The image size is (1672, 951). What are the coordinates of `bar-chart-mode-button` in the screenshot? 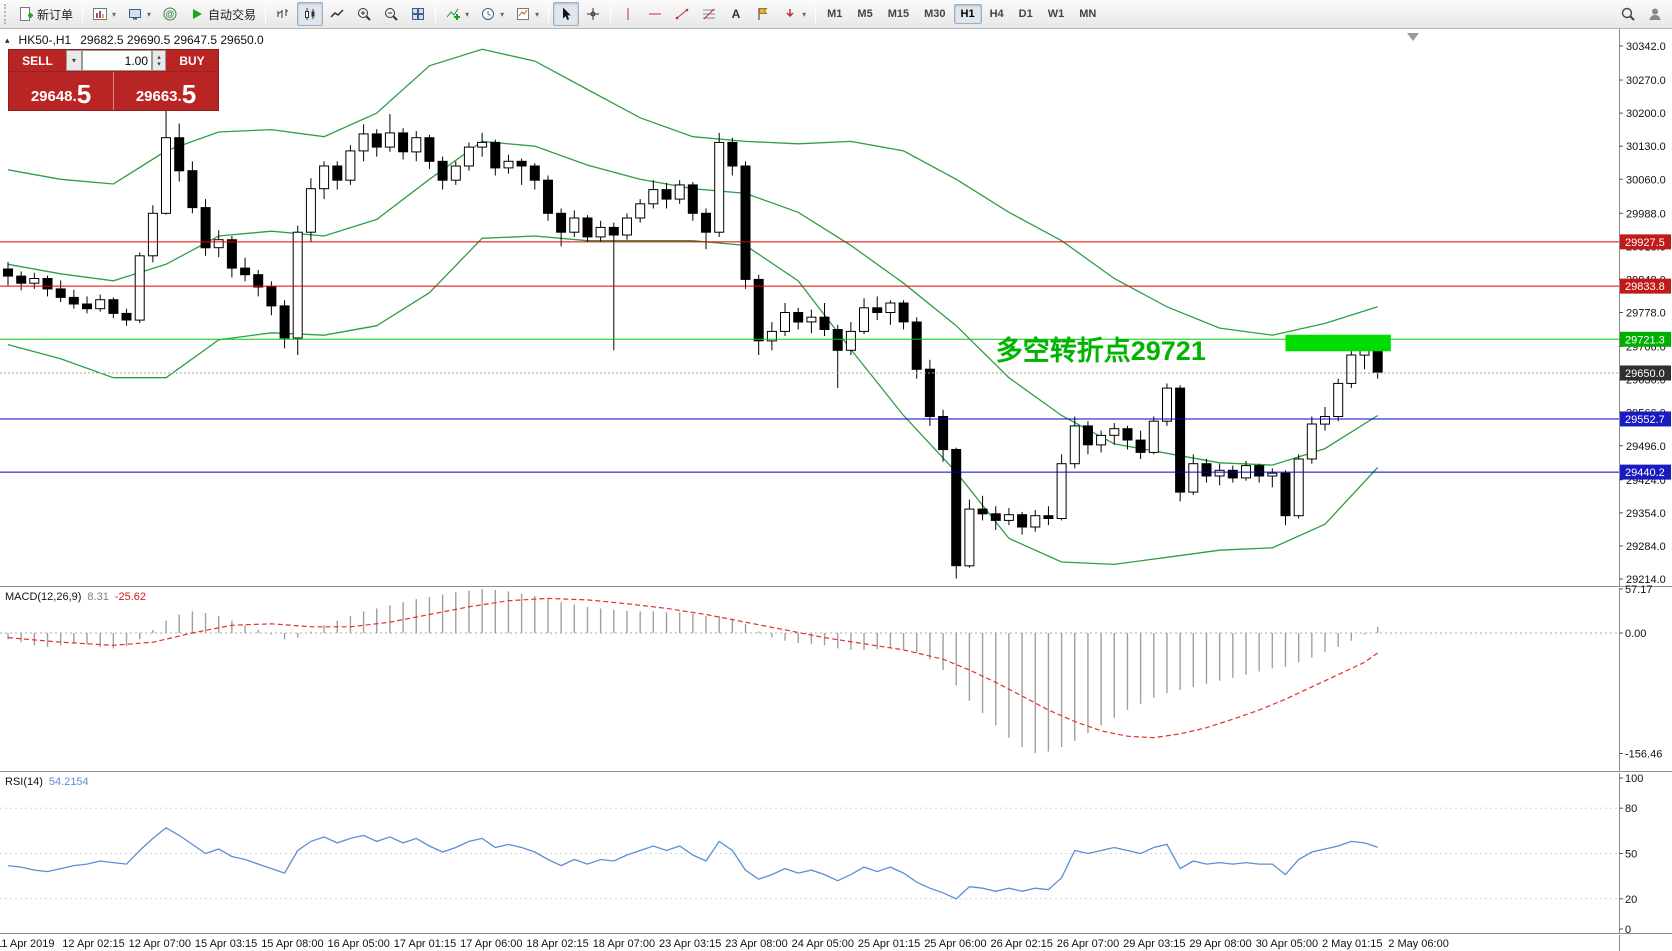 It's located at (283, 14).